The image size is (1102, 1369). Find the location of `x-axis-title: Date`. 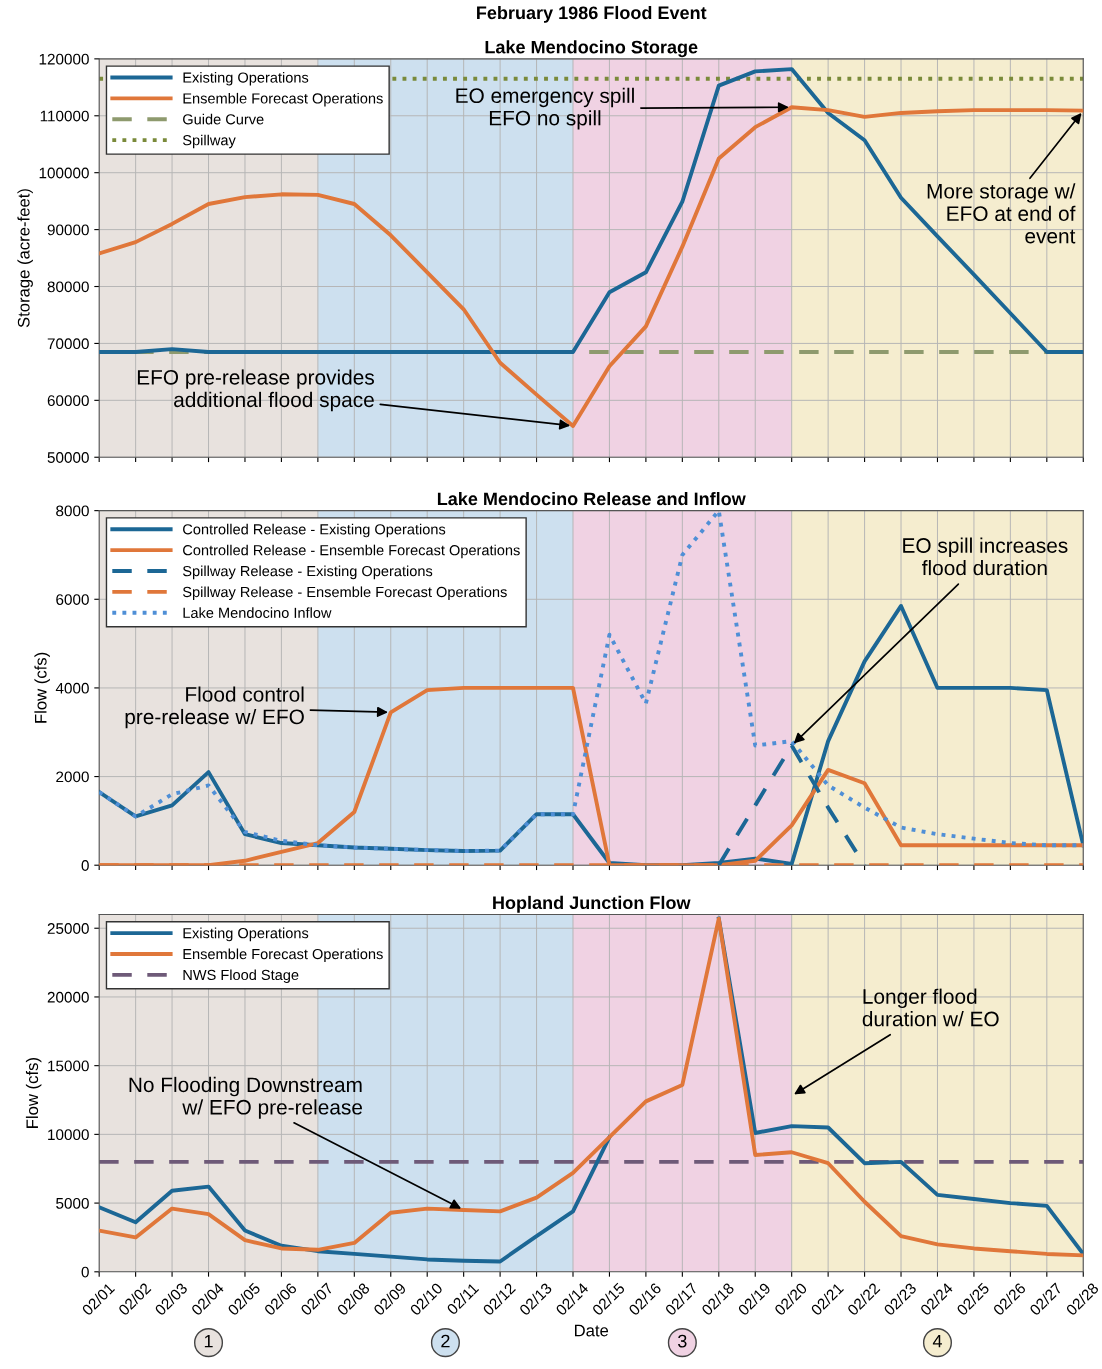

x-axis-title: Date is located at coordinates (591, 1330).